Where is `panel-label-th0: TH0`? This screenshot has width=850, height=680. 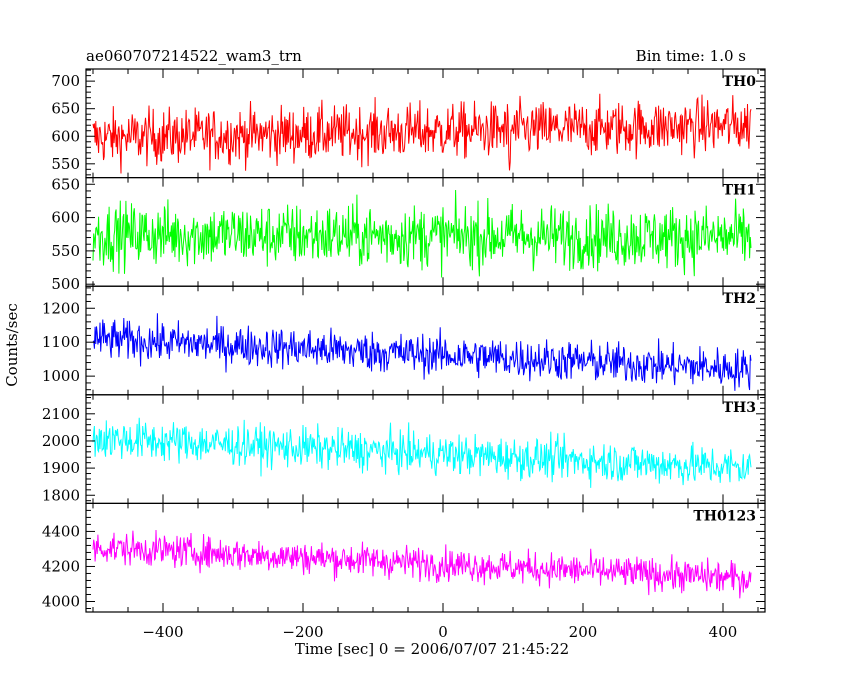
panel-label-th0: TH0 is located at coordinates (740, 82).